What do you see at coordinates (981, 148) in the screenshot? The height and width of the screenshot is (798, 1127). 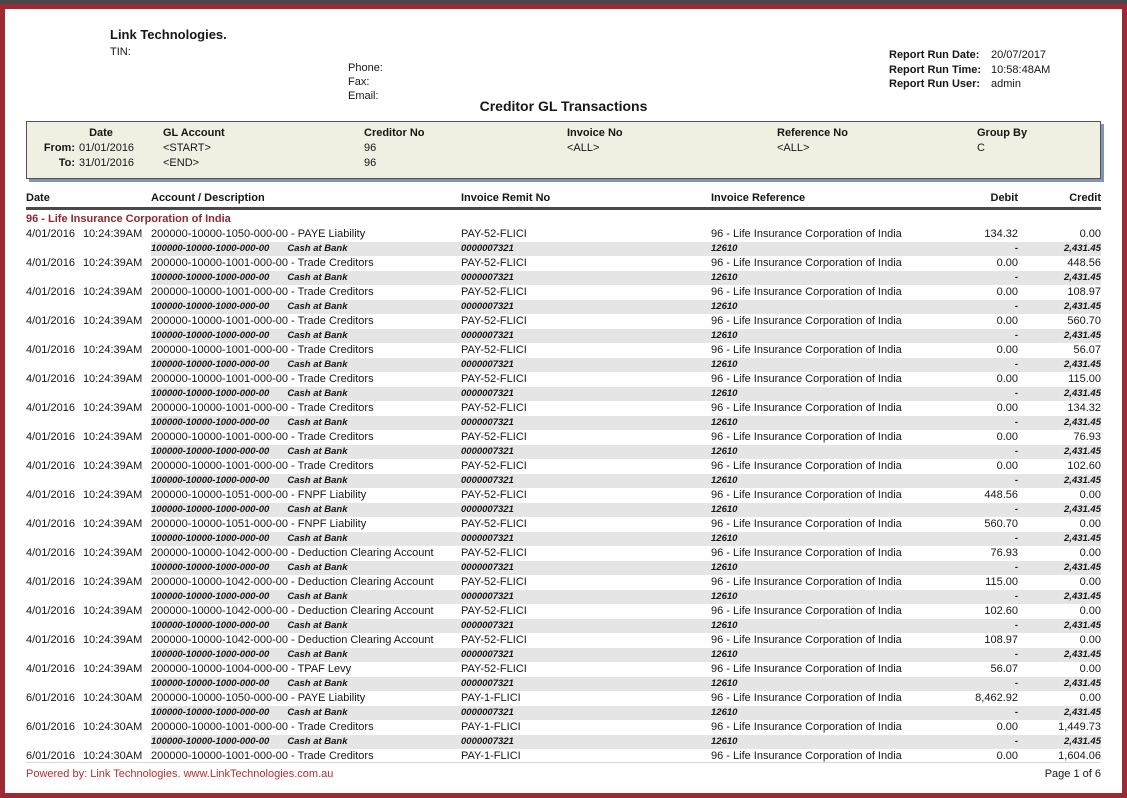 I see `filter-group-by-value: C` at bounding box center [981, 148].